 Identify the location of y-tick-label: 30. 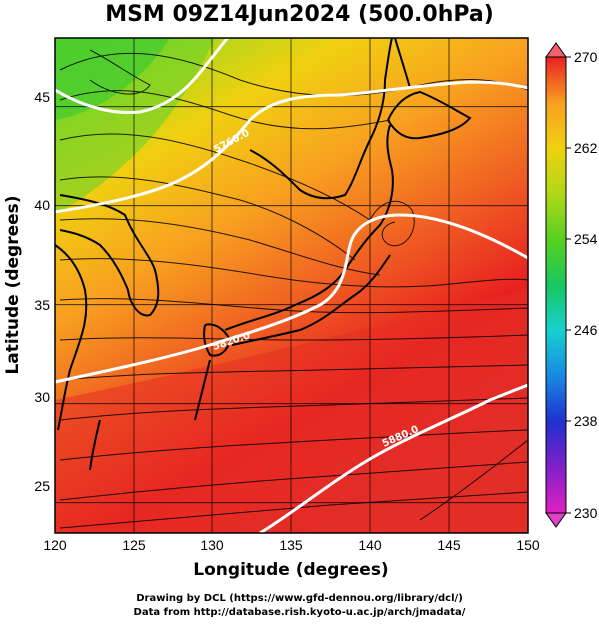
(42, 397).